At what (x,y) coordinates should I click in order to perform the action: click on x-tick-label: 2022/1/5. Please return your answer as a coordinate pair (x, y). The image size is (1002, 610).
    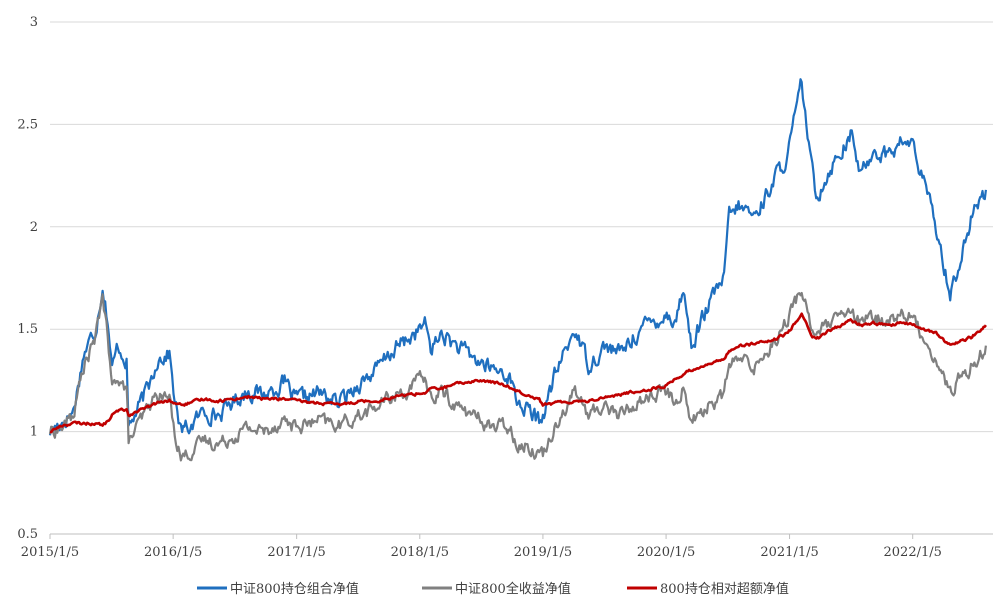
    Looking at the image, I should click on (913, 552).